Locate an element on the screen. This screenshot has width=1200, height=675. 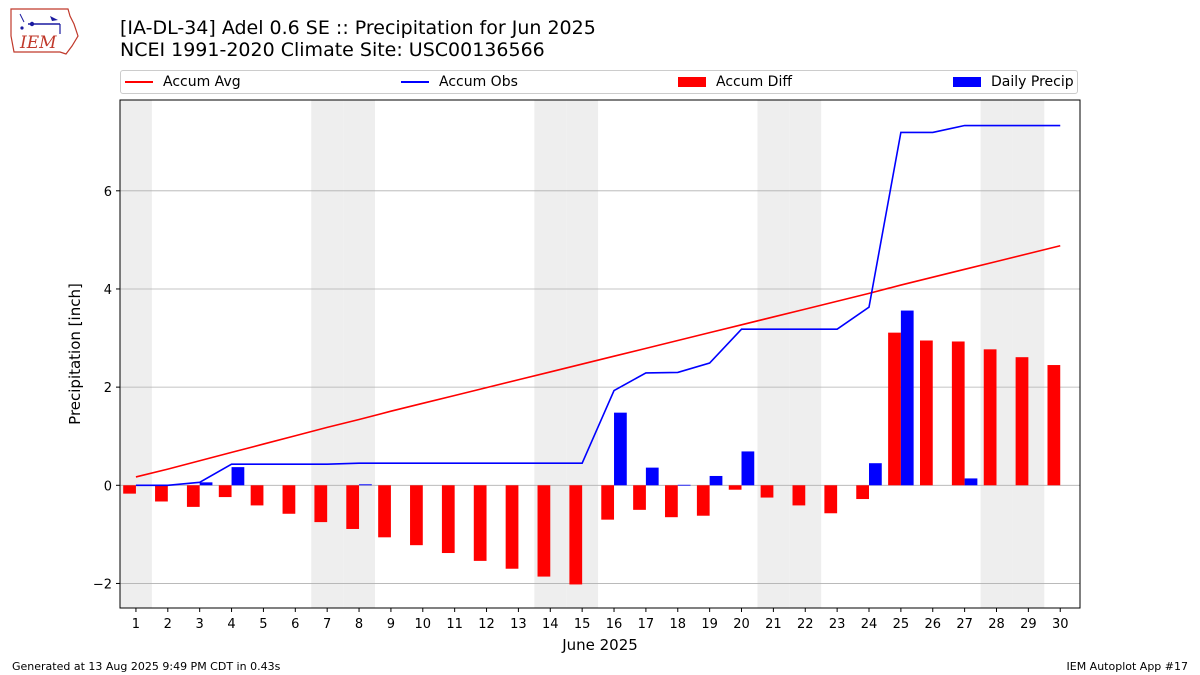
x-tick-label: 30 is located at coordinates (1060, 624).